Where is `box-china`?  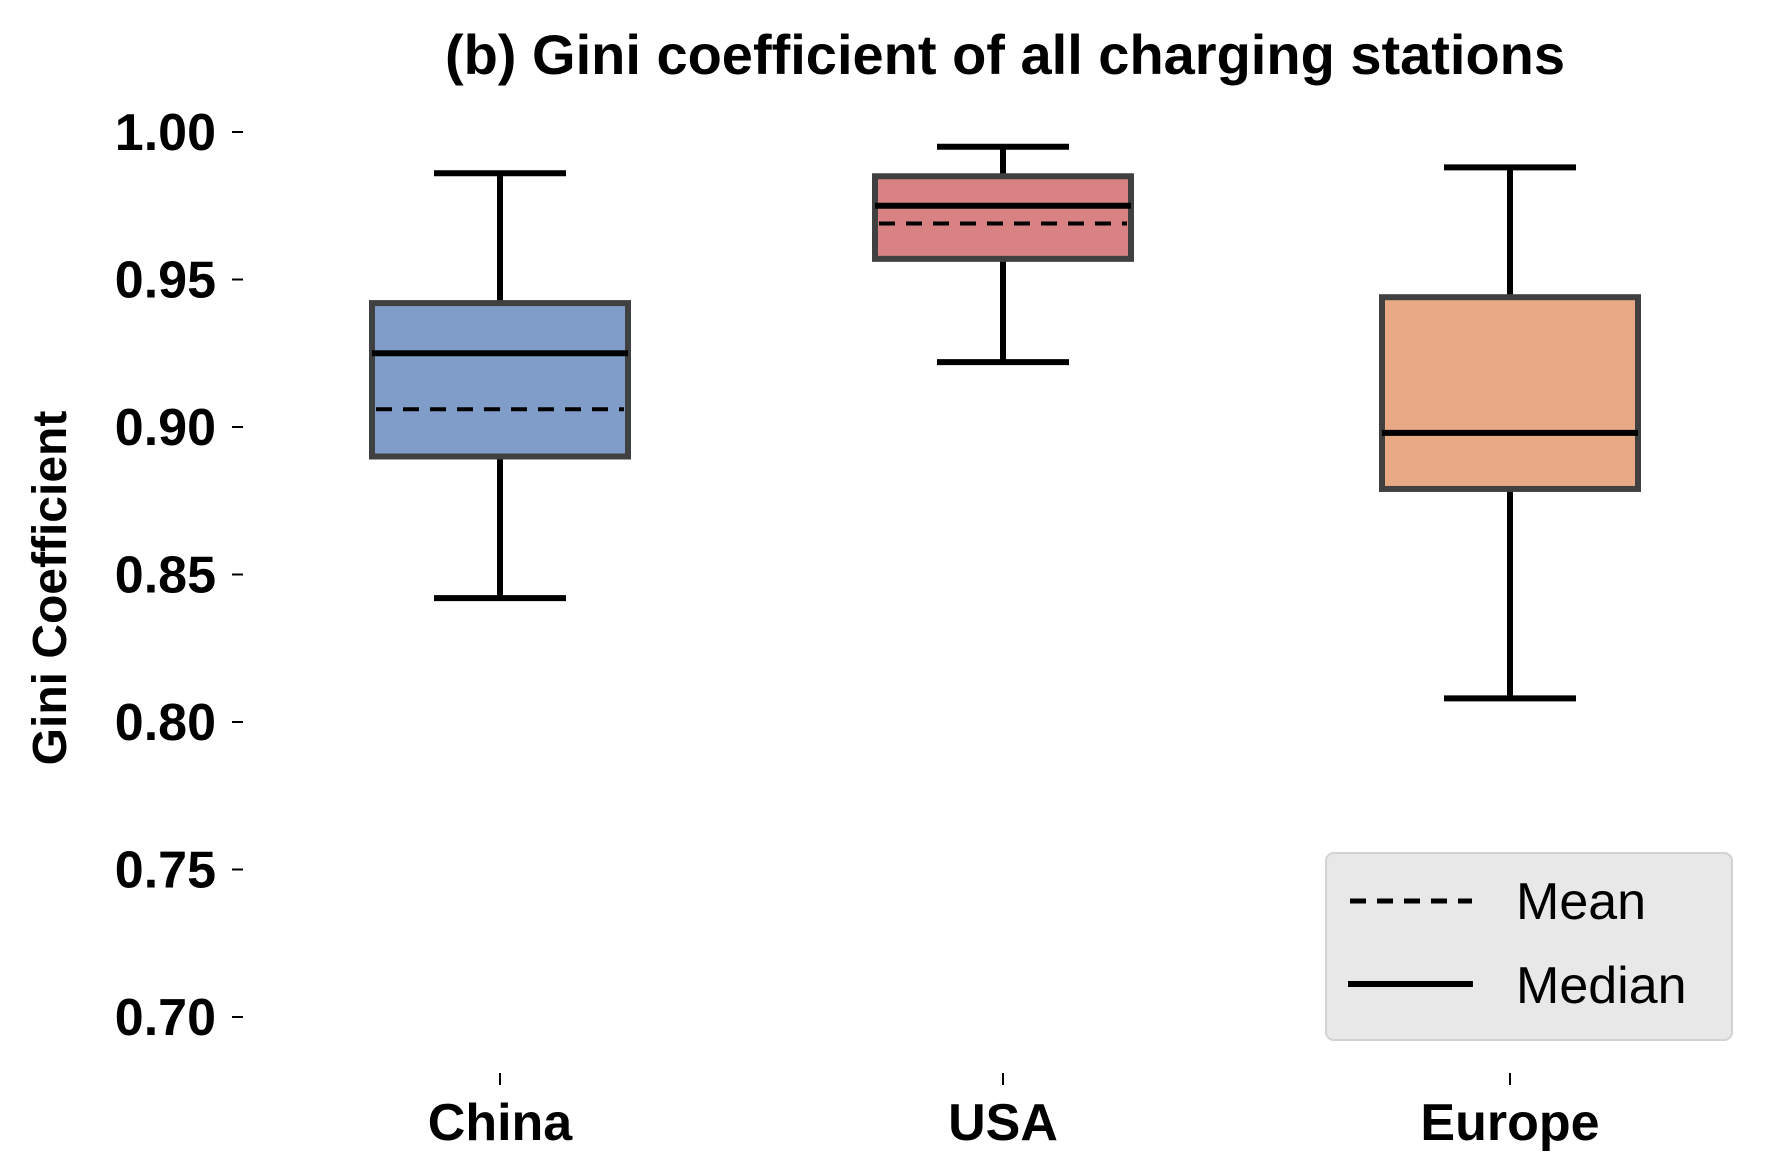 box-china is located at coordinates (500, 386).